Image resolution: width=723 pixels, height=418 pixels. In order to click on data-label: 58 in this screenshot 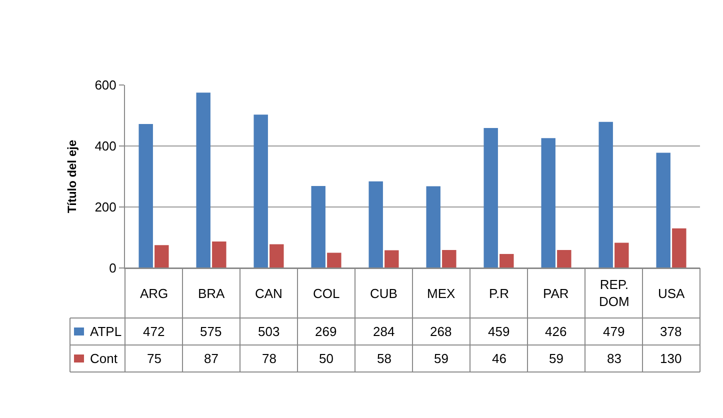, I will do `click(384, 358)`.